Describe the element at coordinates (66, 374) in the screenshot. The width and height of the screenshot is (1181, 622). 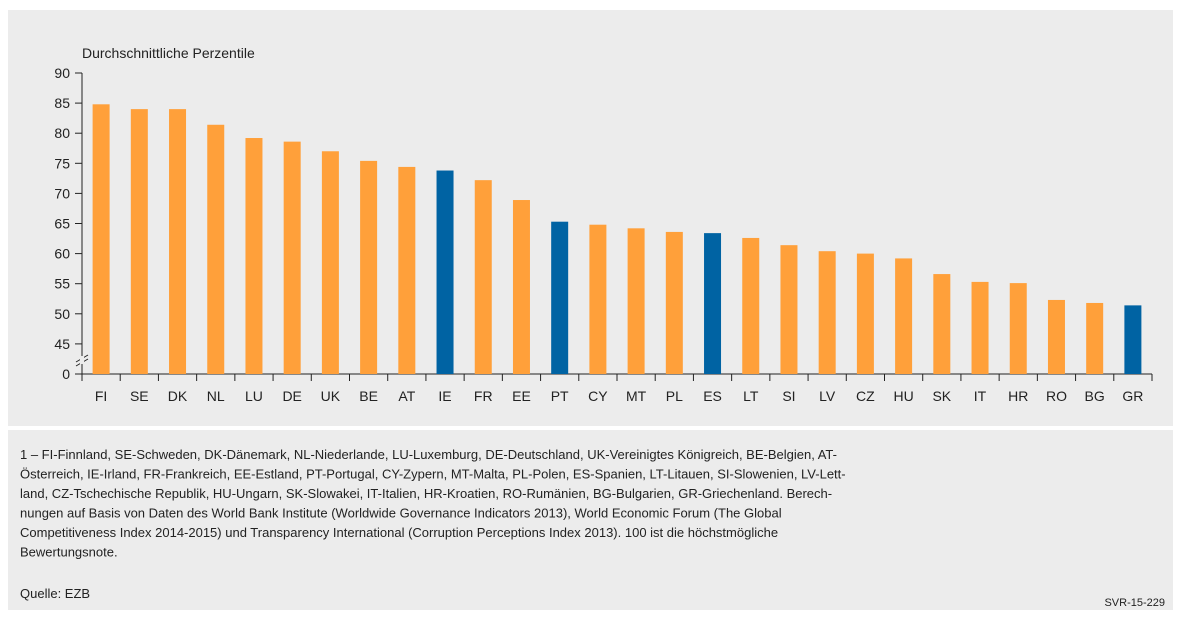
I see `y-tick-label: 0` at that location.